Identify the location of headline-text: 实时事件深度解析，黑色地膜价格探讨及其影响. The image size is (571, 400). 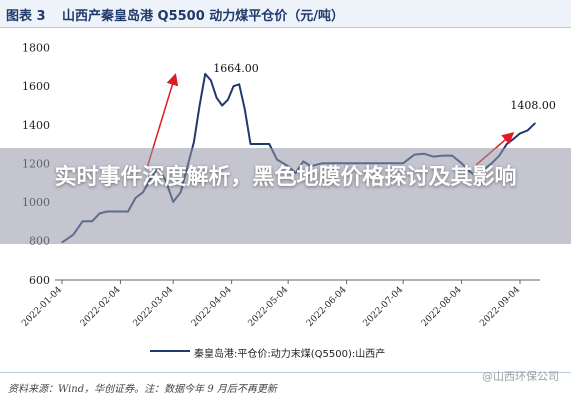
(285, 177).